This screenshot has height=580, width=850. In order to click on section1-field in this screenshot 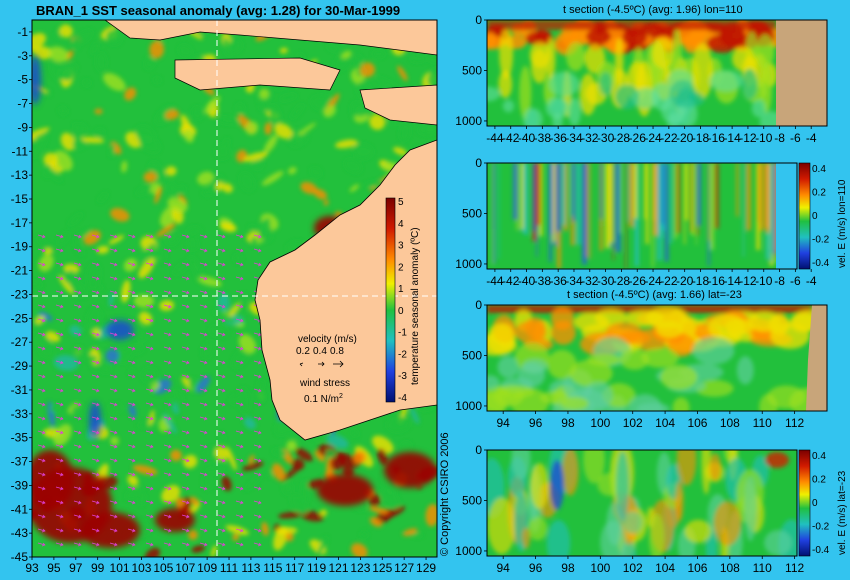, I will do `click(639, 73)`.